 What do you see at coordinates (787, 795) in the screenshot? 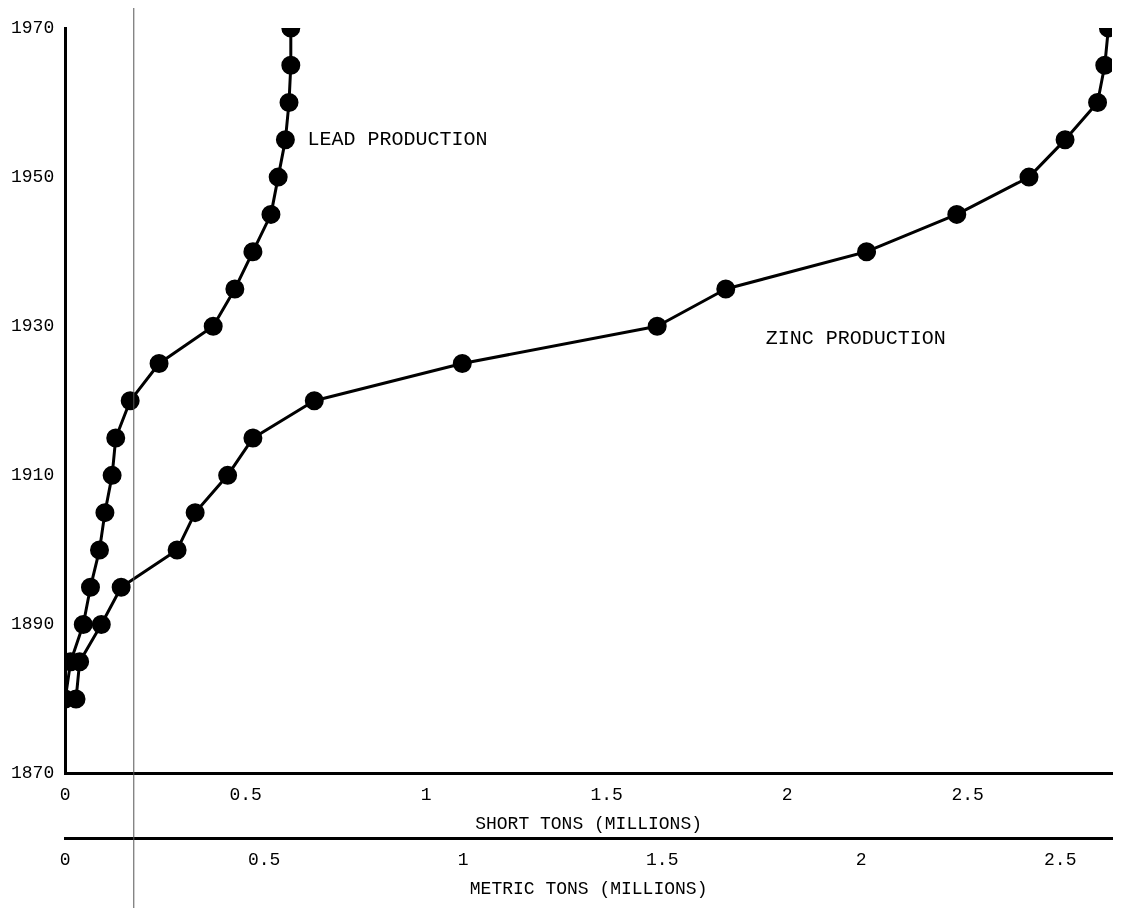
I see `x-tick-label: 2` at bounding box center [787, 795].